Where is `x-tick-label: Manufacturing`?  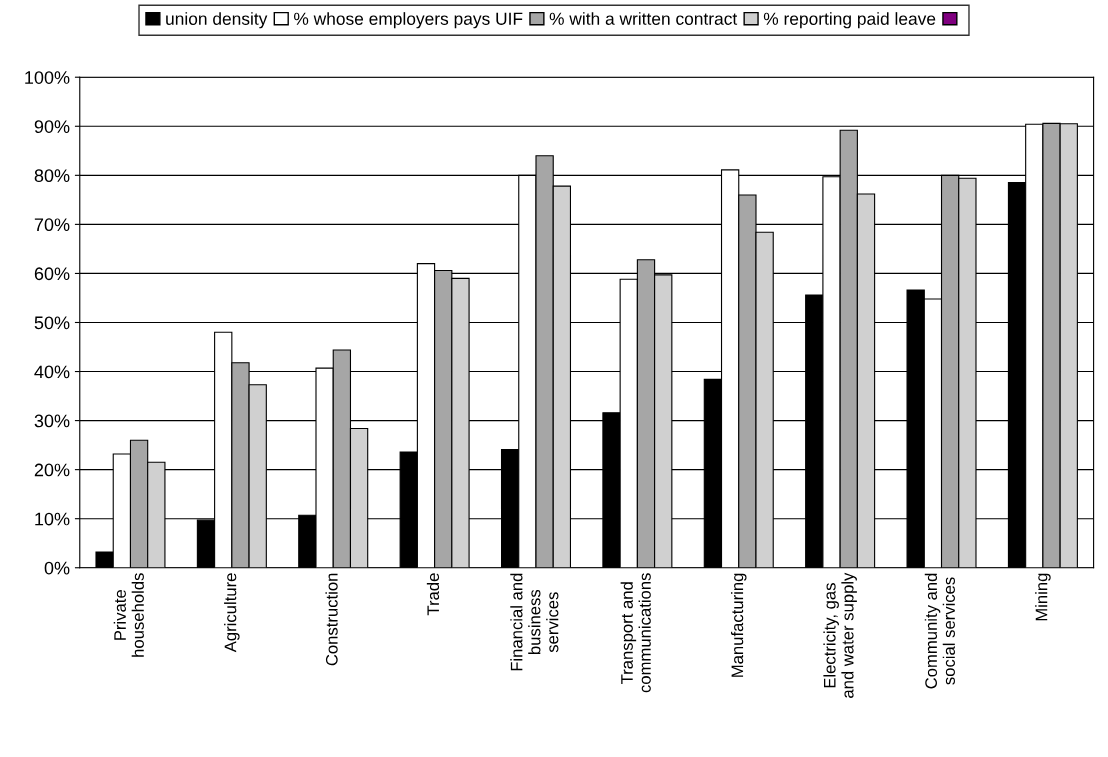
x-tick-label: Manufacturing is located at coordinates (738, 625).